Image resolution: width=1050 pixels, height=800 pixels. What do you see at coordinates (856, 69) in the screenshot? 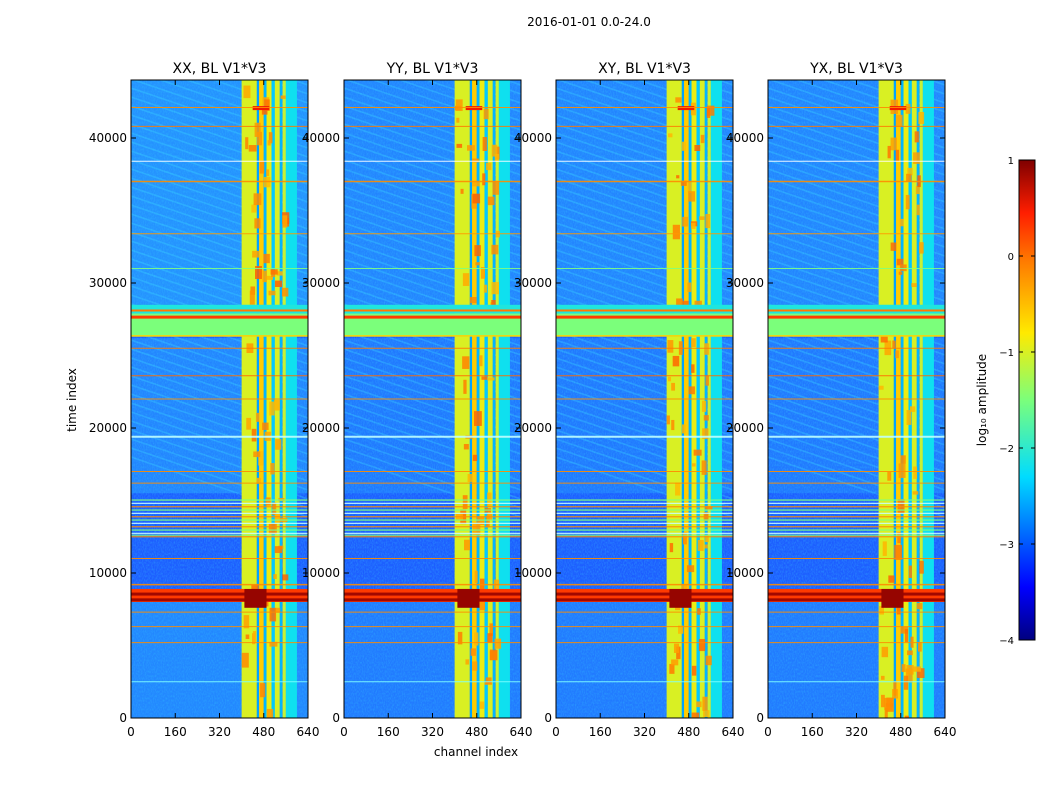
I see `panel-title: YX, BL V1*V3` at bounding box center [856, 69].